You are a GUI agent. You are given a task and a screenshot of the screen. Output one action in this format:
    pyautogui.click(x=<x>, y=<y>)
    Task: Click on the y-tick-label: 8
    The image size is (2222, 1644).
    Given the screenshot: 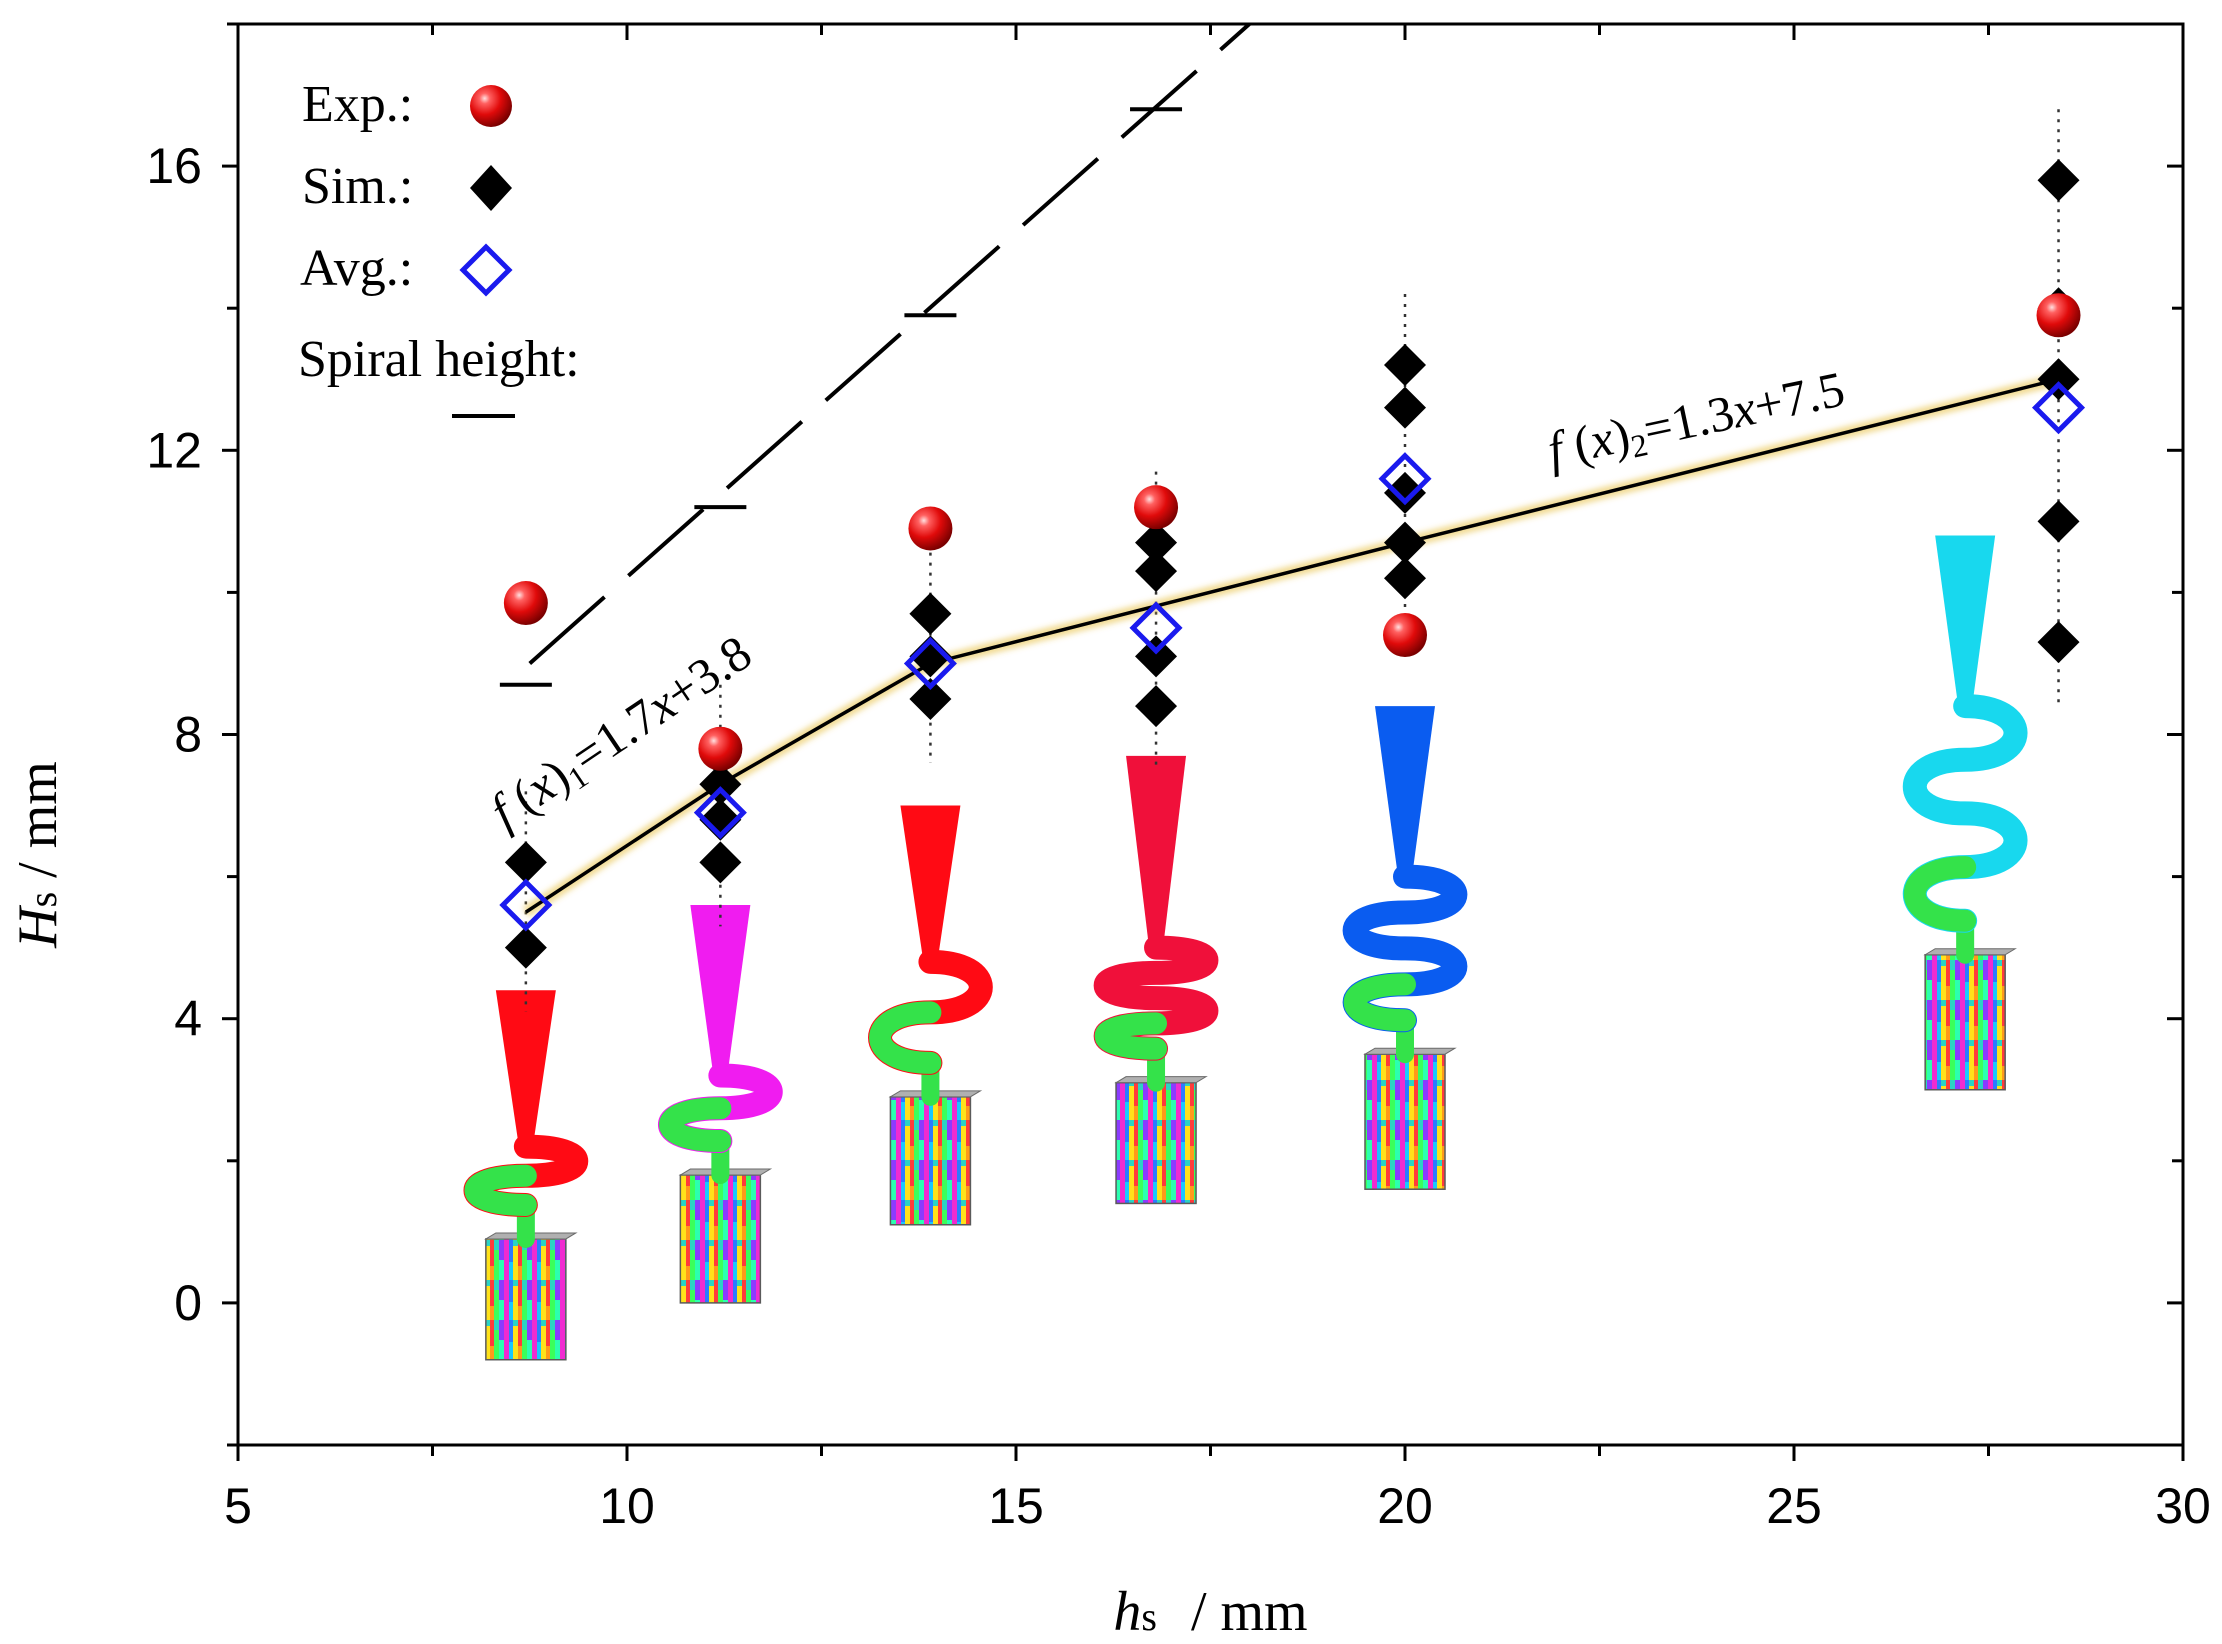 What is the action you would take?
    pyautogui.click(x=188, y=735)
    